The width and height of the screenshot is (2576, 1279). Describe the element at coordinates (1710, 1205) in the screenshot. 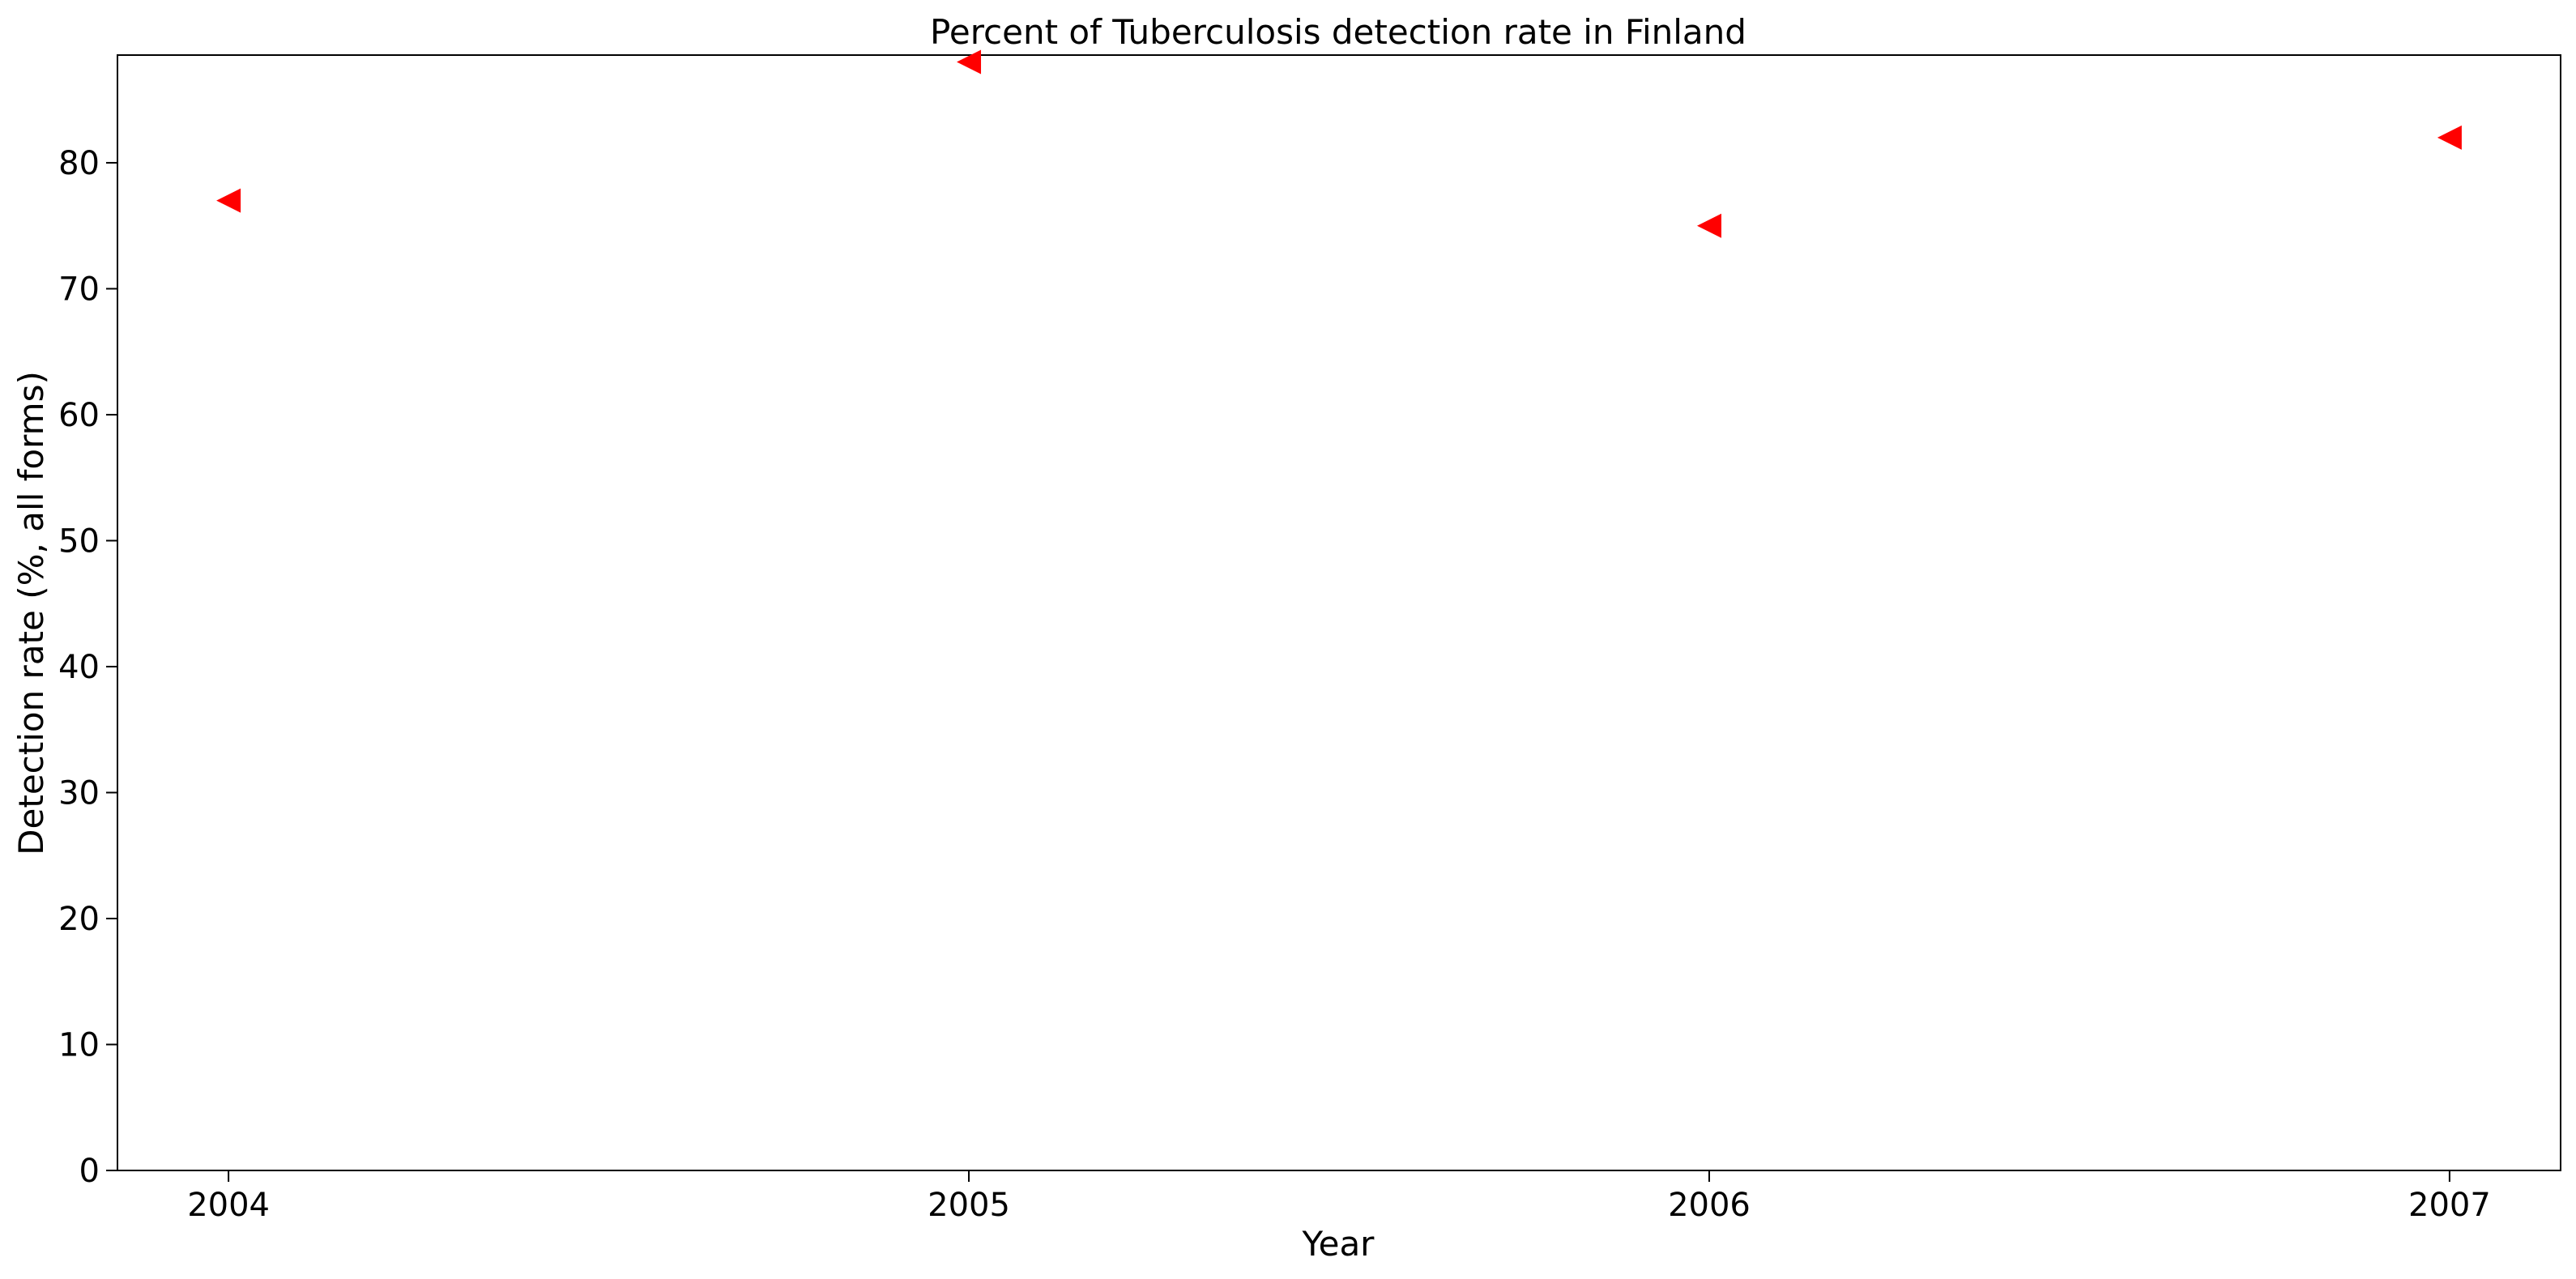

I see `x-tick-label: 2006` at that location.